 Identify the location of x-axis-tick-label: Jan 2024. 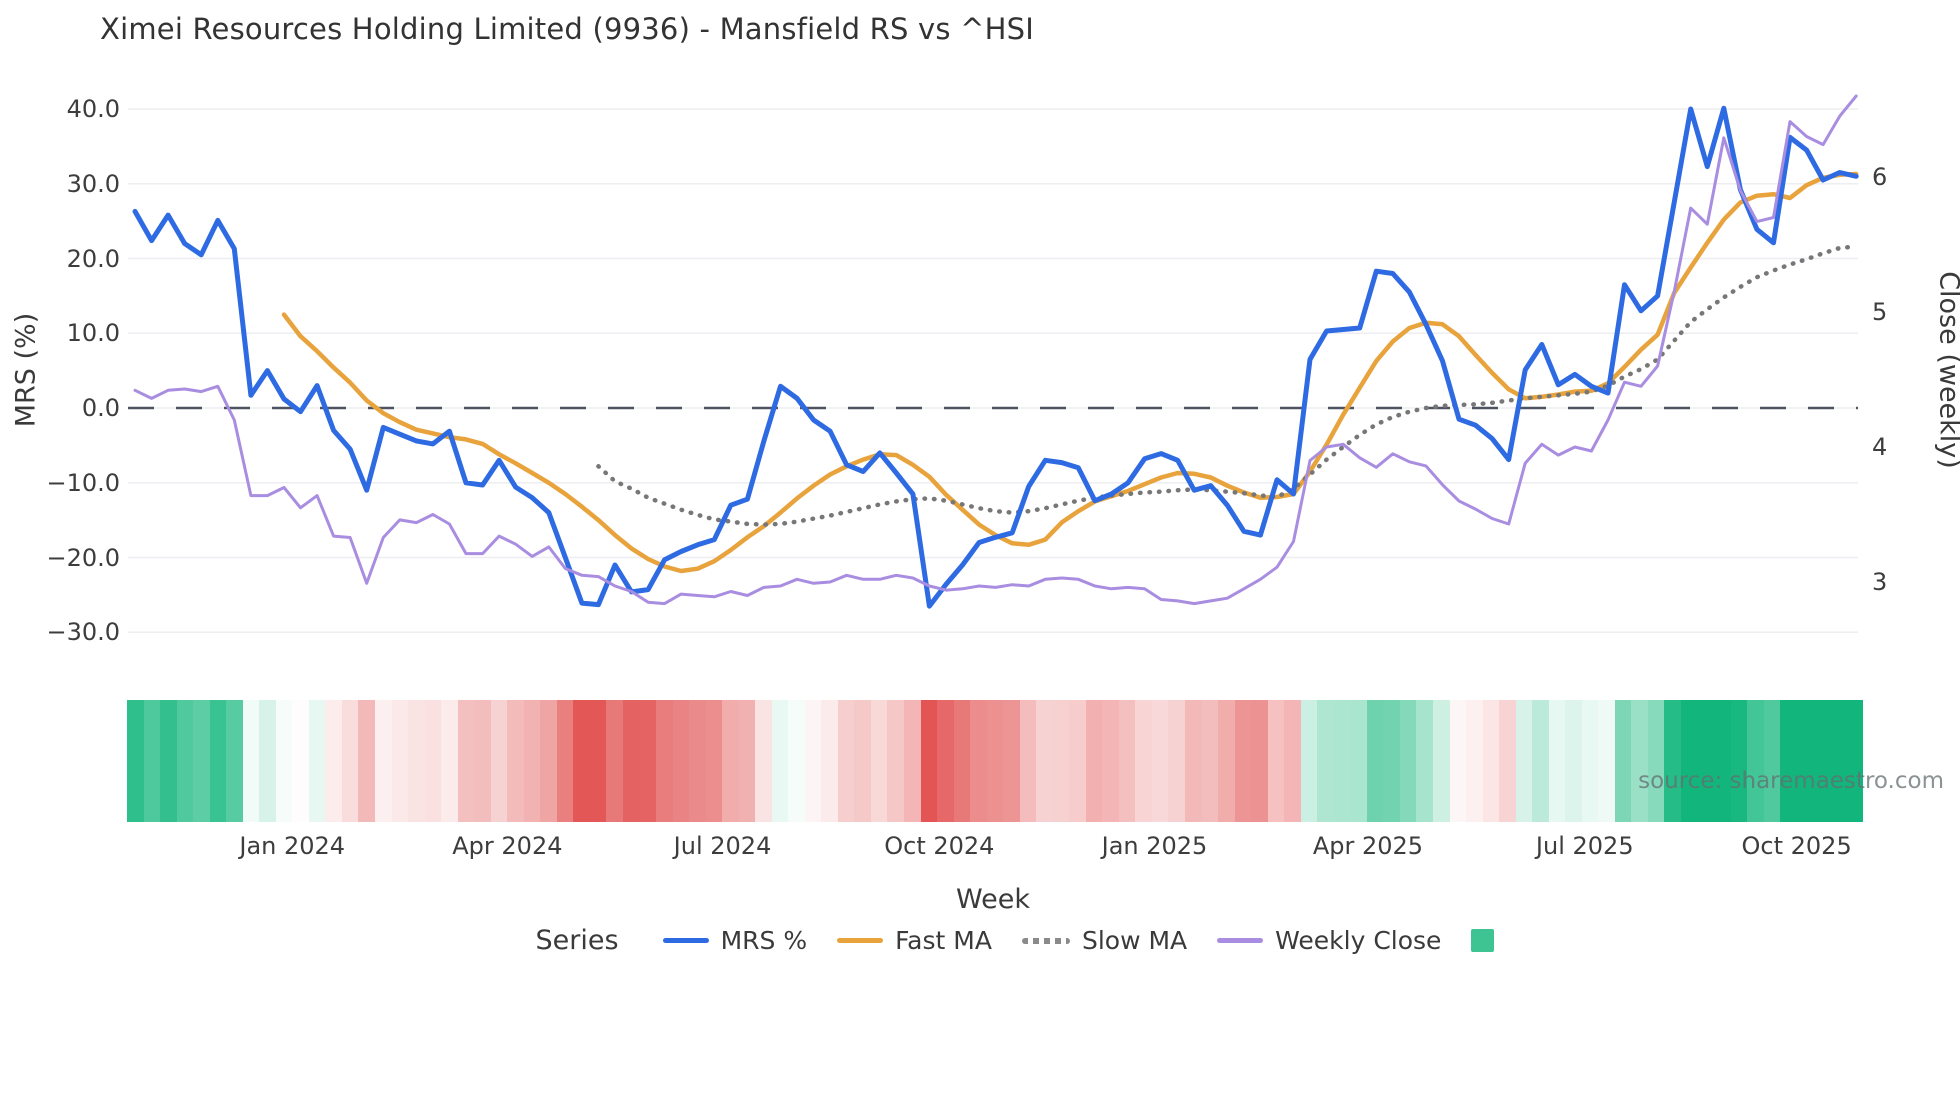
(292, 846).